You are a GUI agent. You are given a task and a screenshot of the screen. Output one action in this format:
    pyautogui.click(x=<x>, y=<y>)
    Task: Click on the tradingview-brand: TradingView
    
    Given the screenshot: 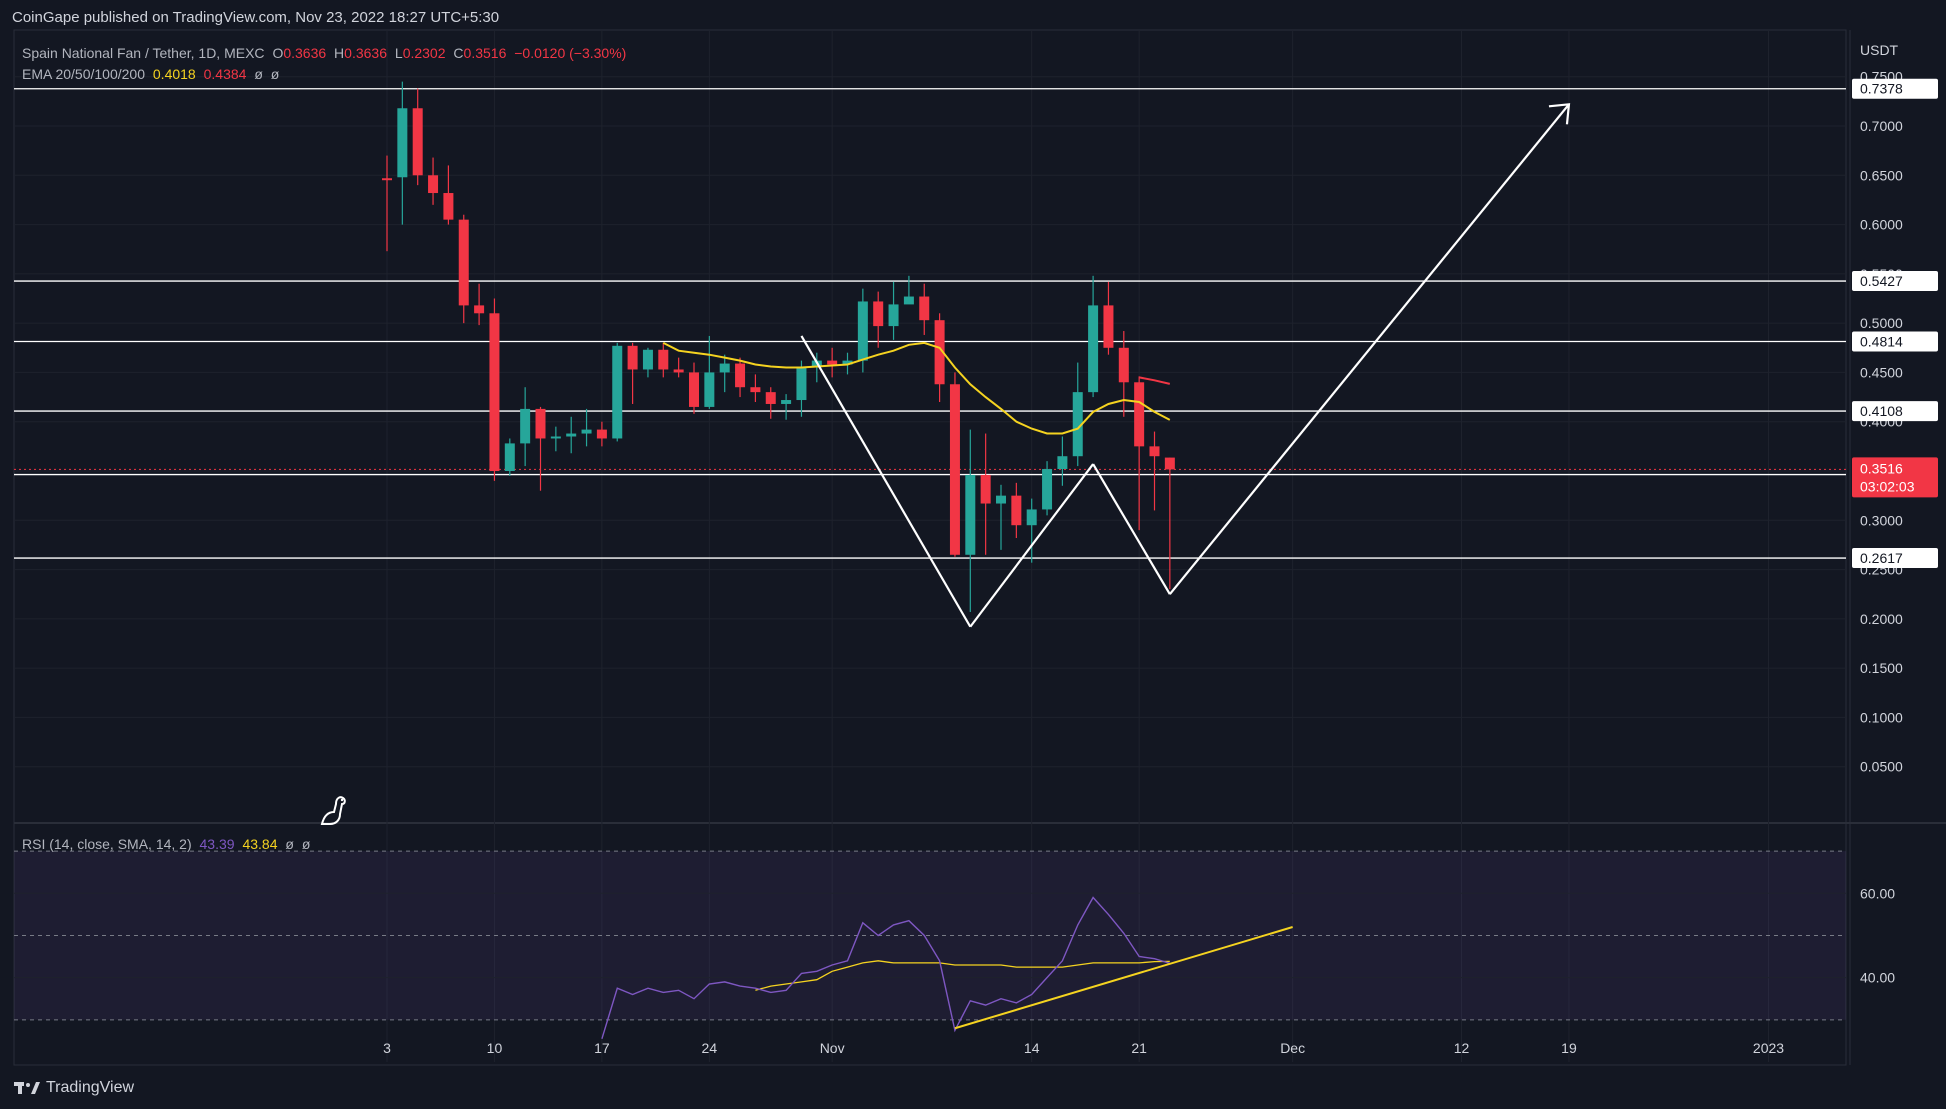 What is the action you would take?
    pyautogui.click(x=90, y=1087)
    